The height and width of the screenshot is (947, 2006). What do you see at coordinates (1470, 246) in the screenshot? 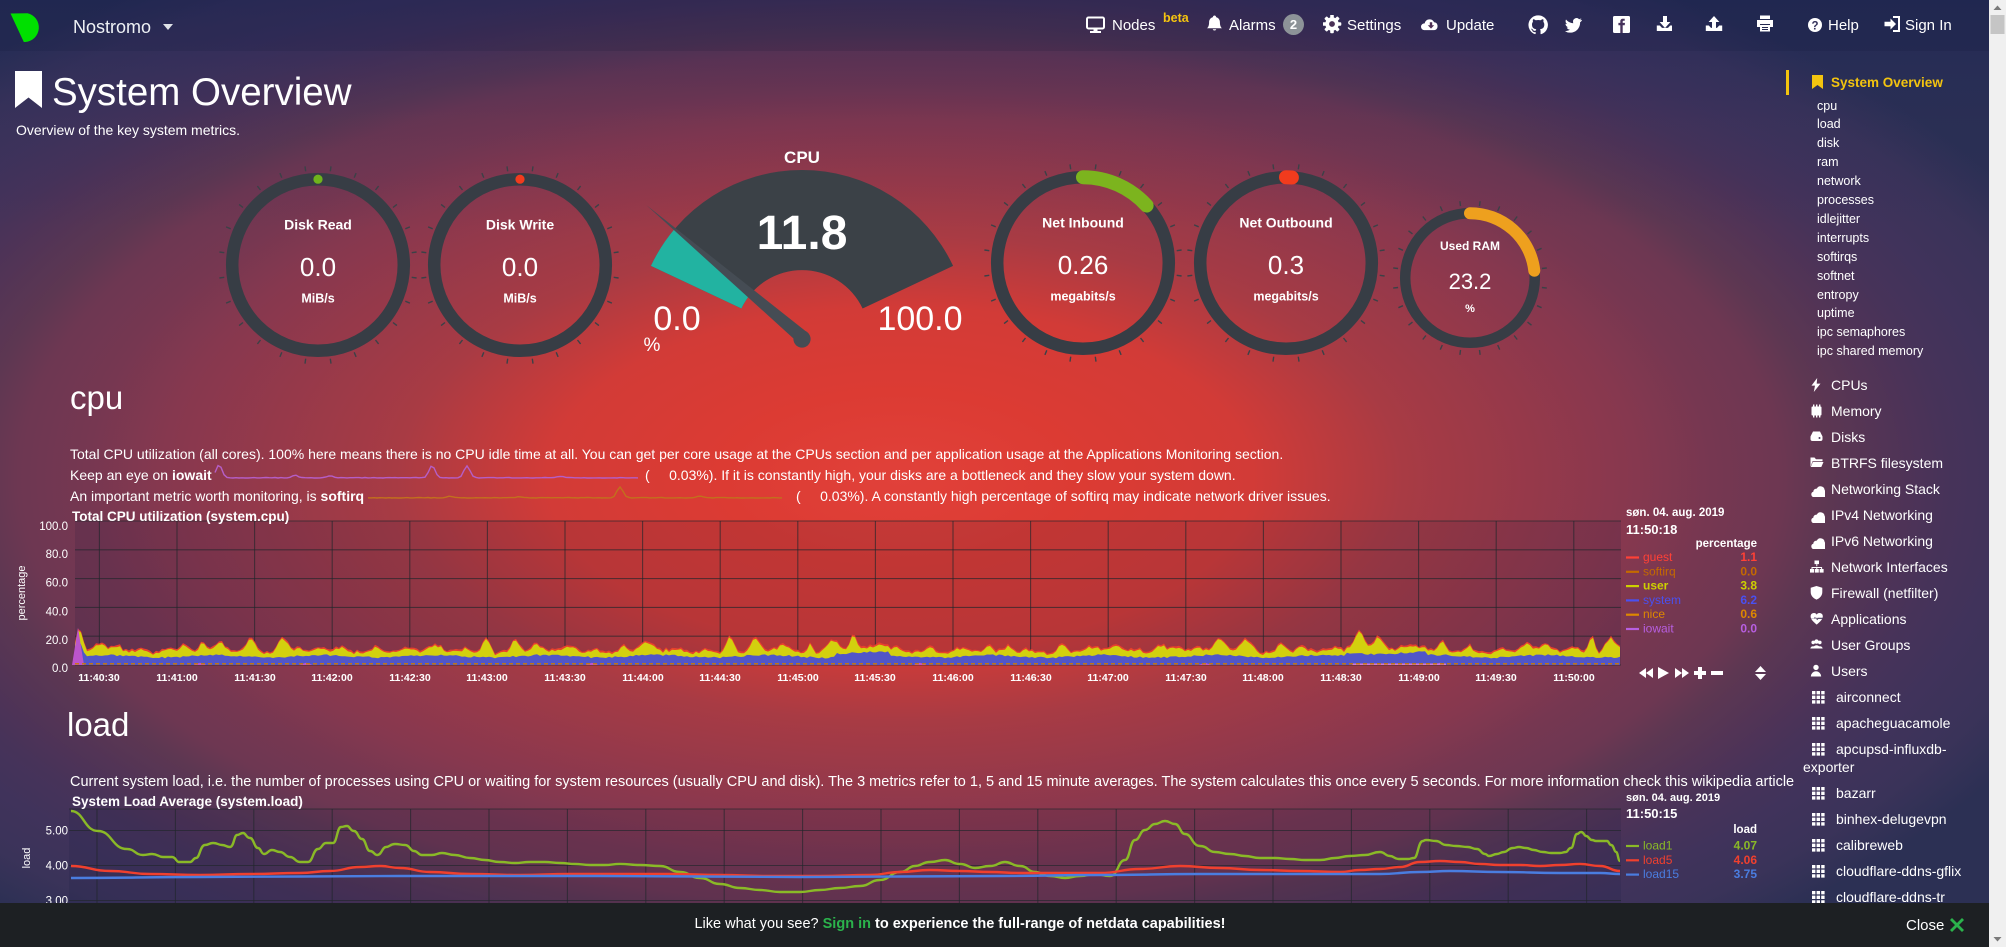
I see `svg-text: Used RAM` at bounding box center [1470, 246].